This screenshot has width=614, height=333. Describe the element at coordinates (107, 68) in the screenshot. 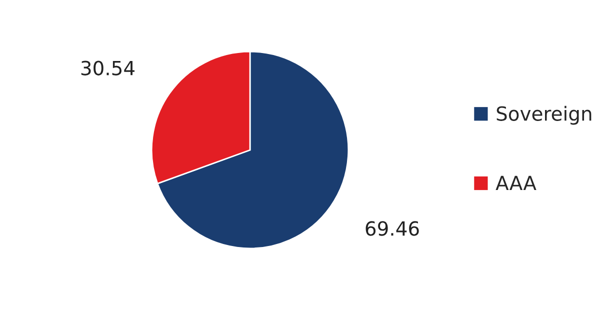

I see `data-label: 30.54` at that location.